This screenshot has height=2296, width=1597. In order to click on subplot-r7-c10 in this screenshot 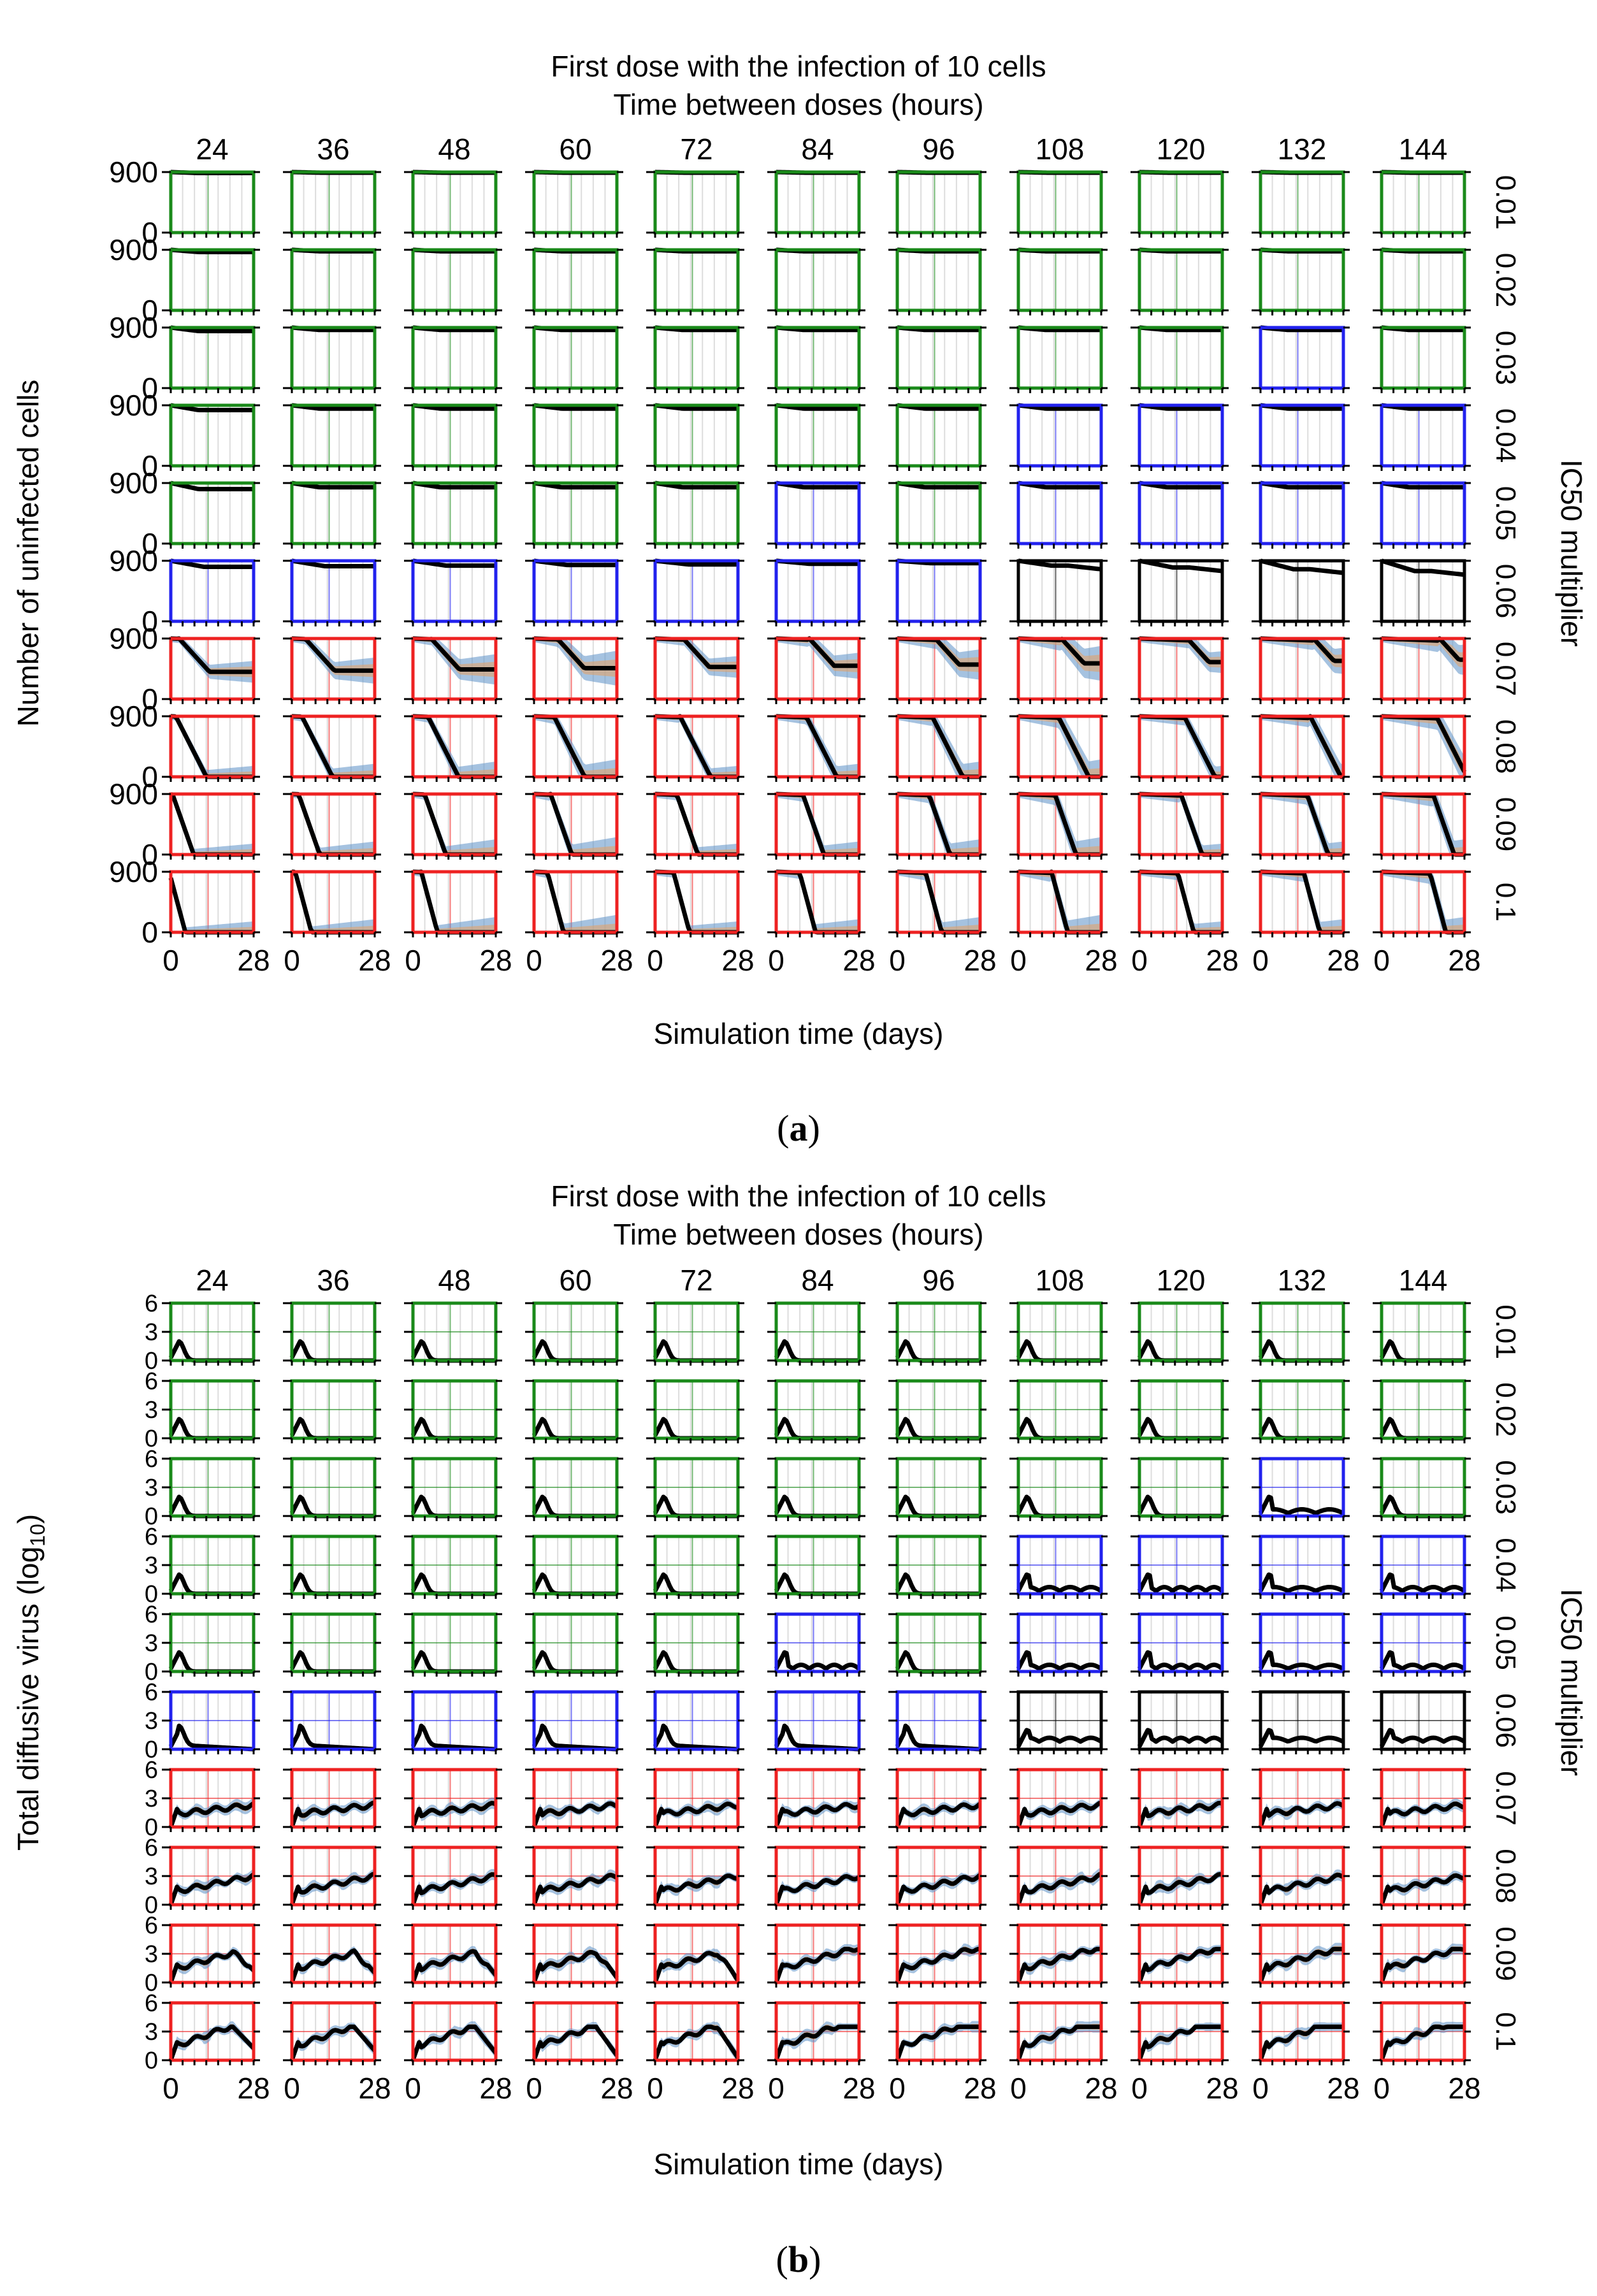, I will do `click(1422, 748)`.